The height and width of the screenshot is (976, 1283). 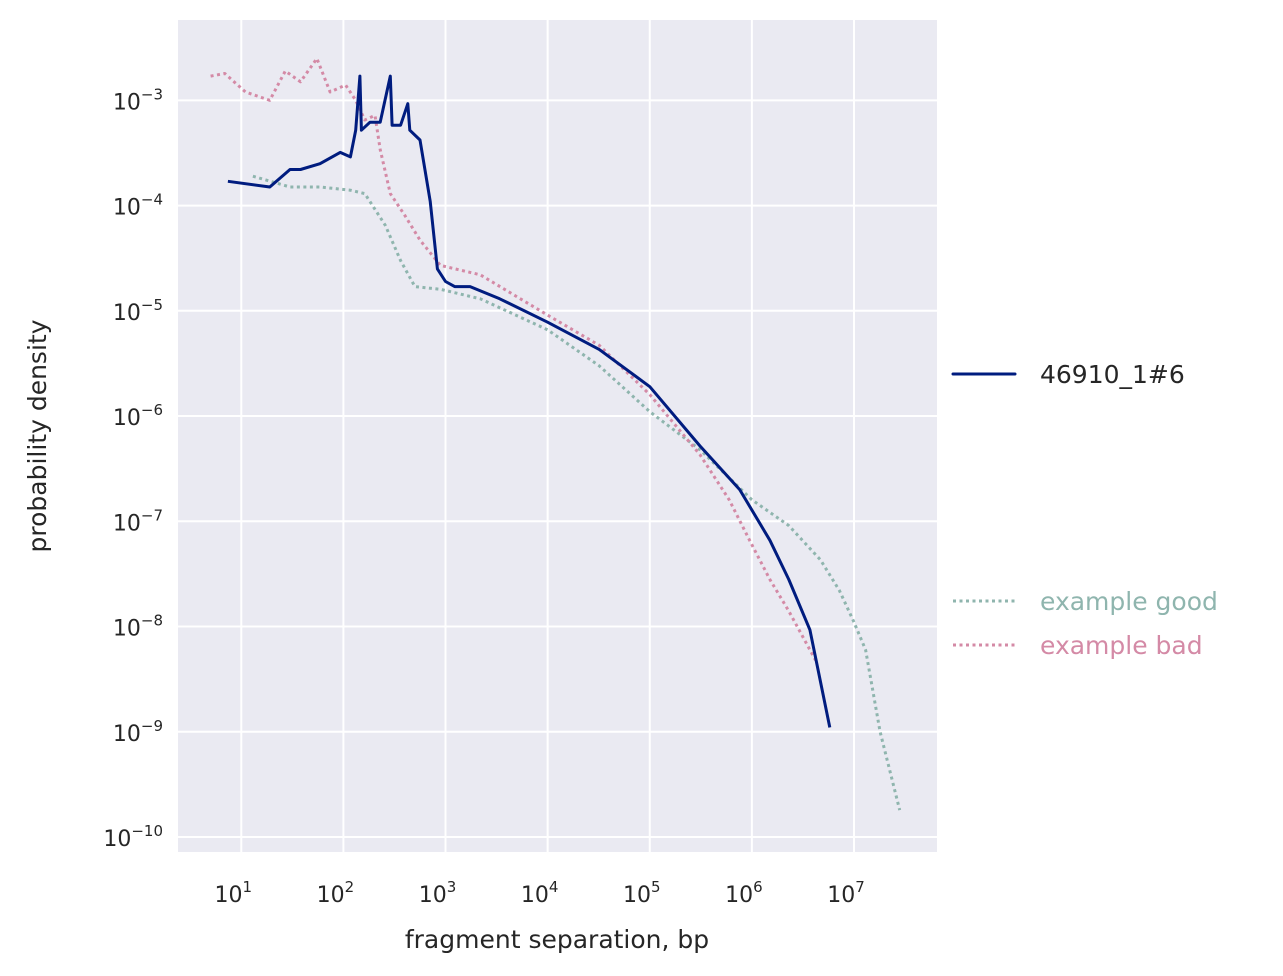 What do you see at coordinates (152, 621) in the screenshot?
I see `tick-exponent: −8` at bounding box center [152, 621].